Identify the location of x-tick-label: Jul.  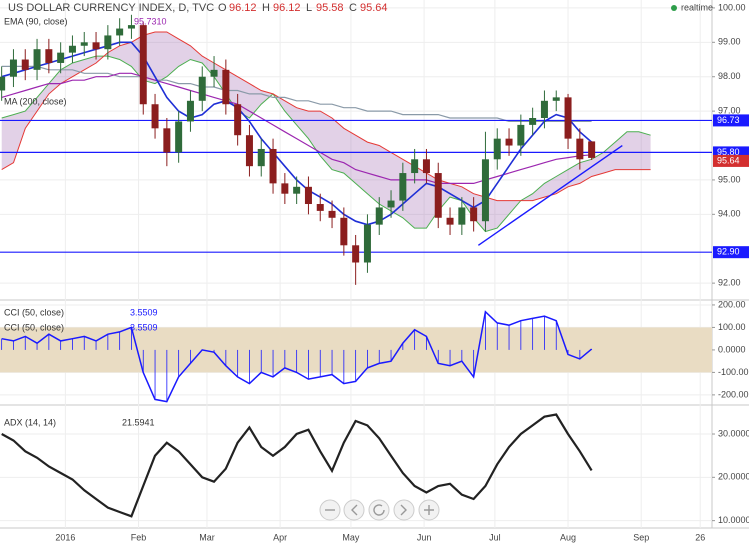
(495, 537).